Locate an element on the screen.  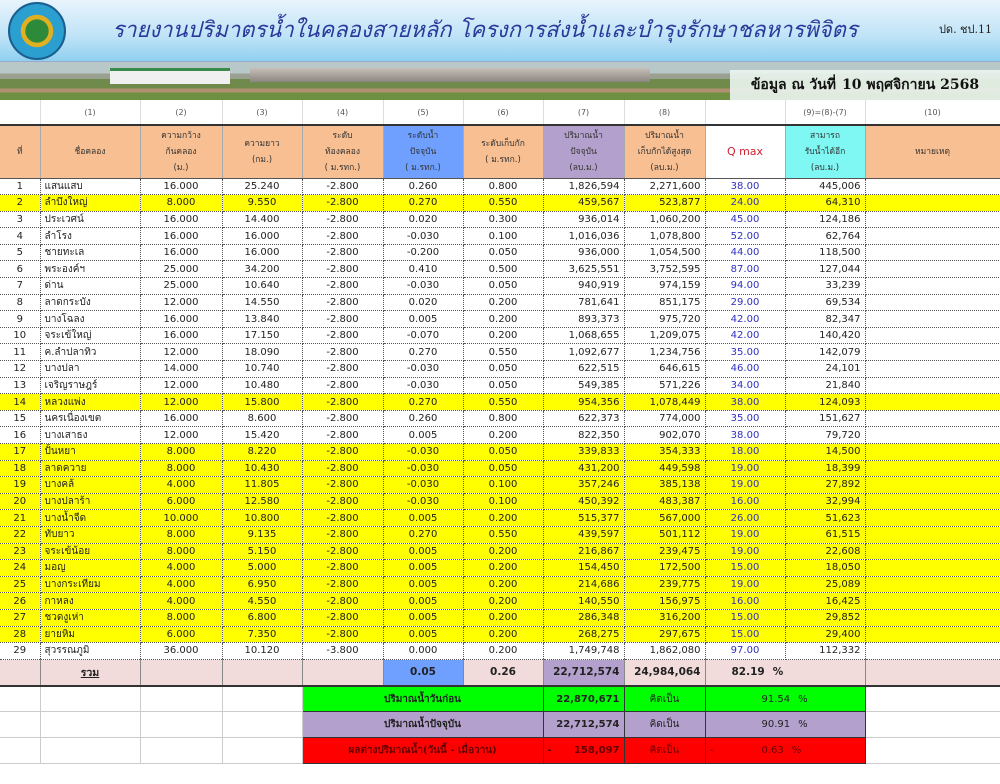
column-number-row: (1) (2) (3) (4) (5) (6) (7) (8) (9)=(8)-(7) (10) is located at coordinates (500, 113).